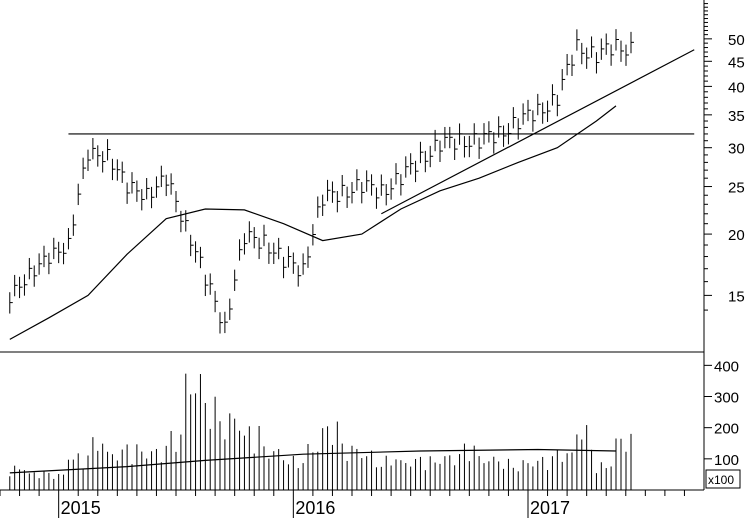 The image size is (752, 518). I want to click on time-tick-label-2015: 2015, so click(81, 508).